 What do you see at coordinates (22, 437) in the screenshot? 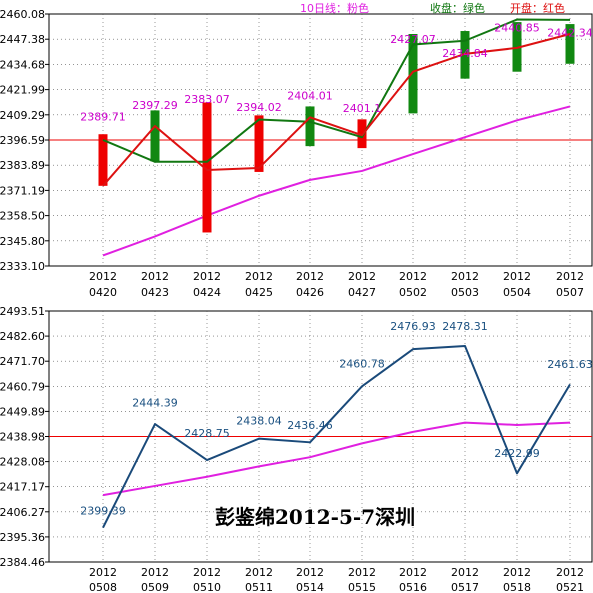
I see `bottom-ytick-label: 2438.98` at bounding box center [22, 437].